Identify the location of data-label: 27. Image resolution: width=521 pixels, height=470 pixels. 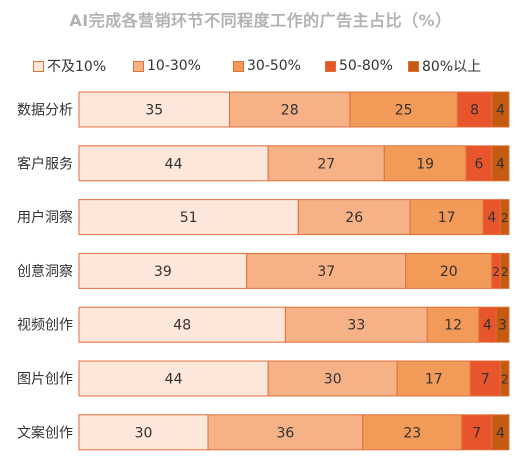
(326, 164).